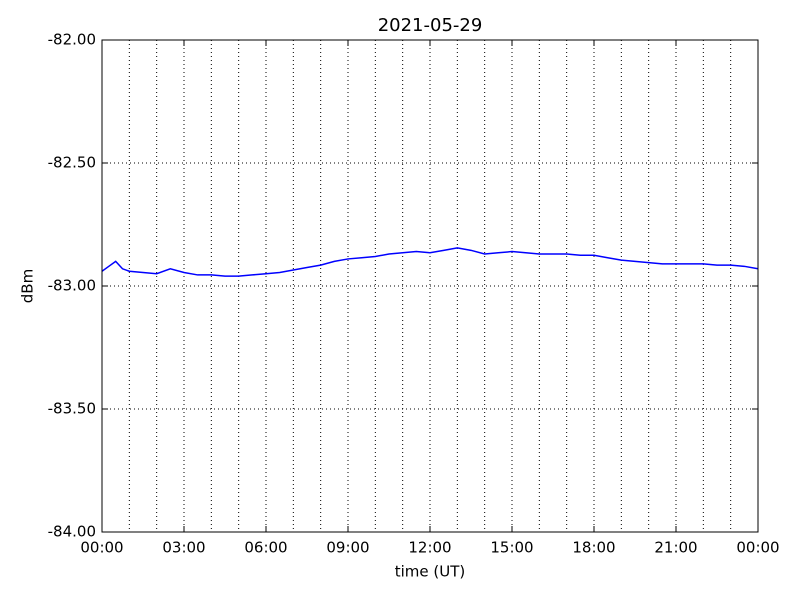 The width and height of the screenshot is (800, 600). I want to click on x-tick-label: 15:00, so click(511, 548).